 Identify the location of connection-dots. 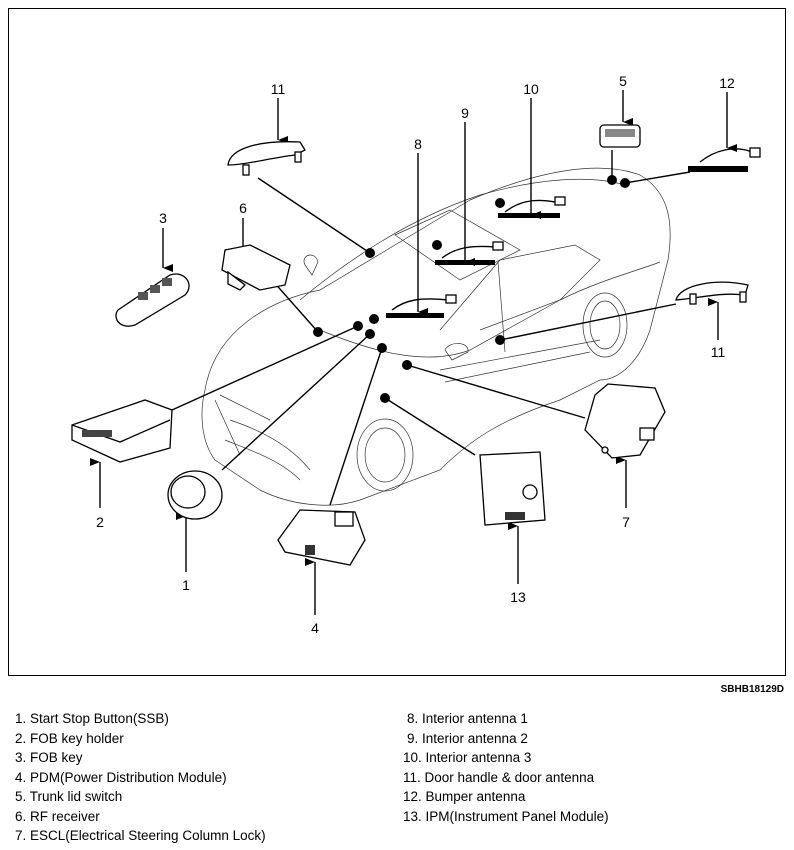
(471, 289).